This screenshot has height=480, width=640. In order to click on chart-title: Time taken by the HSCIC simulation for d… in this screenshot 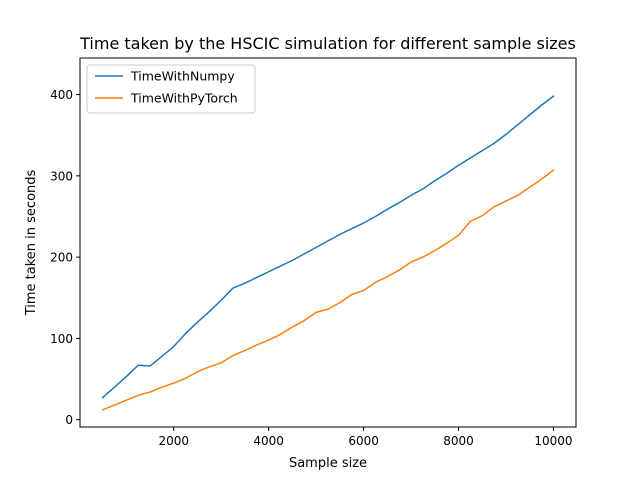, I will do `click(327, 43)`.